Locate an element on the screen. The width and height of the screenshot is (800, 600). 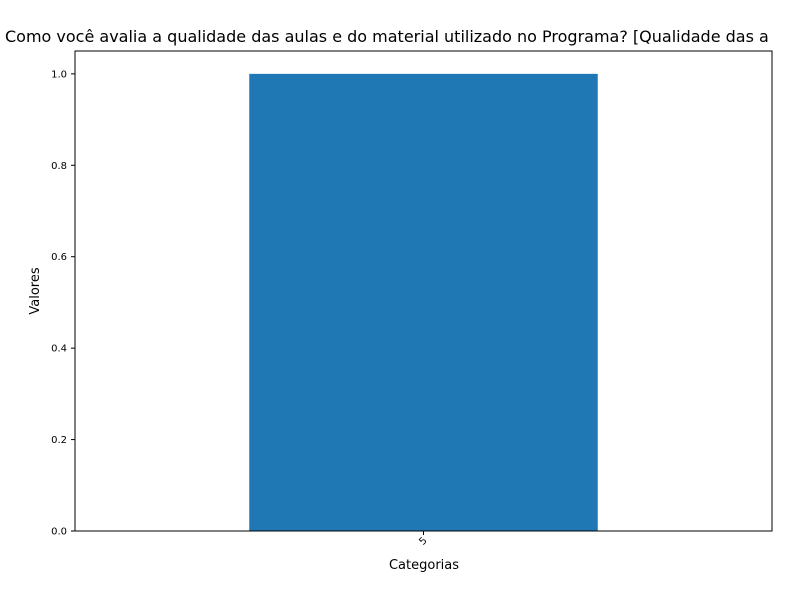
x-tick-label: 5 is located at coordinates (423, 541).